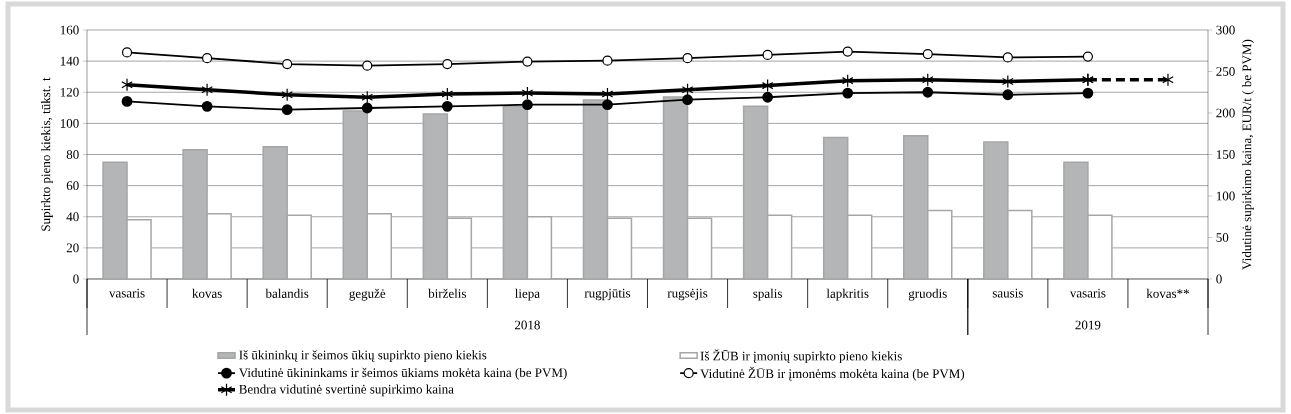 The width and height of the screenshot is (1291, 414). Describe the element at coordinates (1225, 30) in the screenshot. I see `y2-tick-label: 300` at that location.